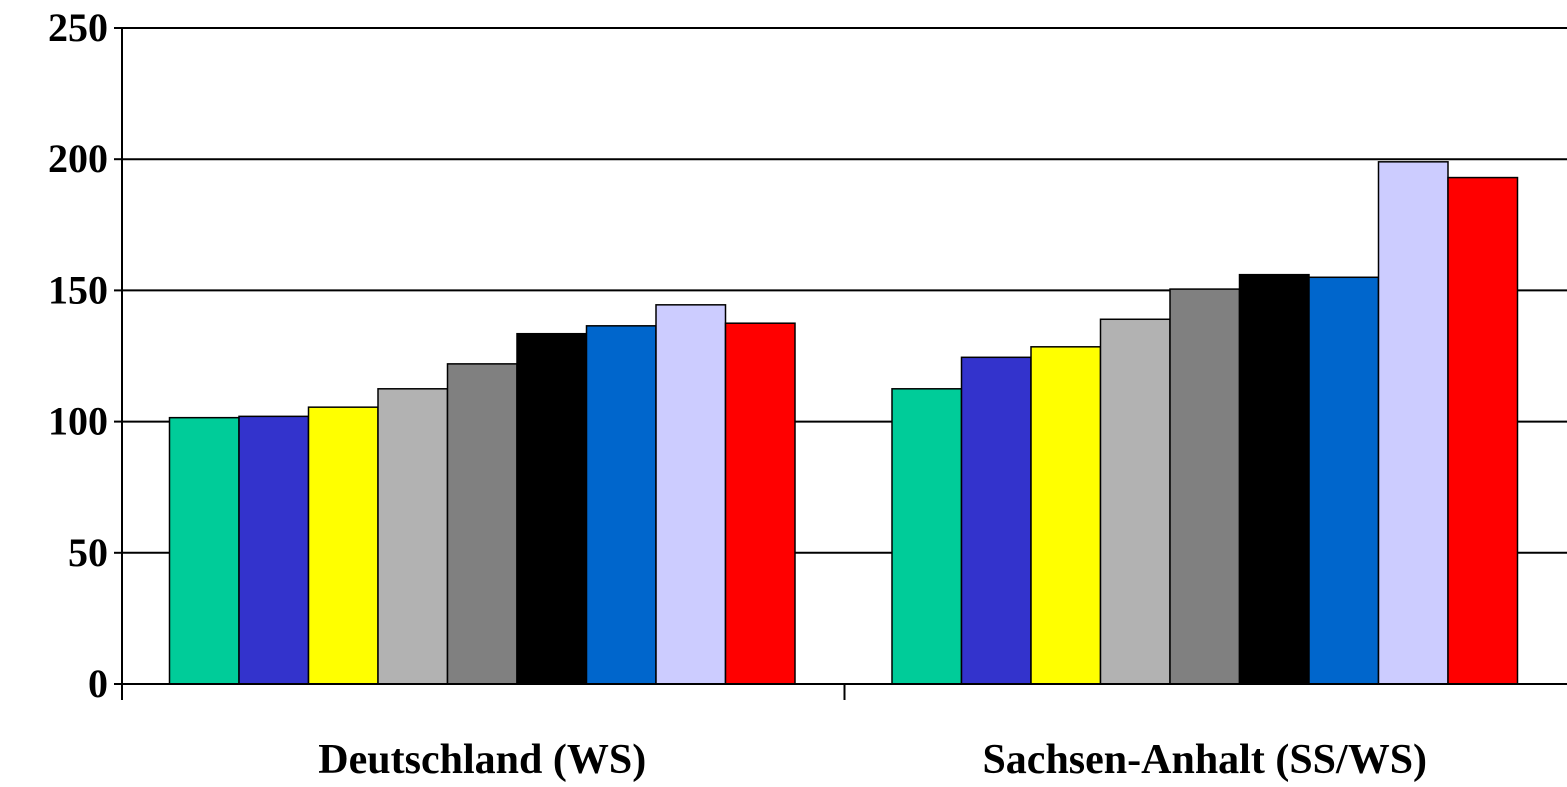 The height and width of the screenshot is (787, 1567). Describe the element at coordinates (482, 760) in the screenshot. I see `x-category-label: Deutschland (WS)` at that location.